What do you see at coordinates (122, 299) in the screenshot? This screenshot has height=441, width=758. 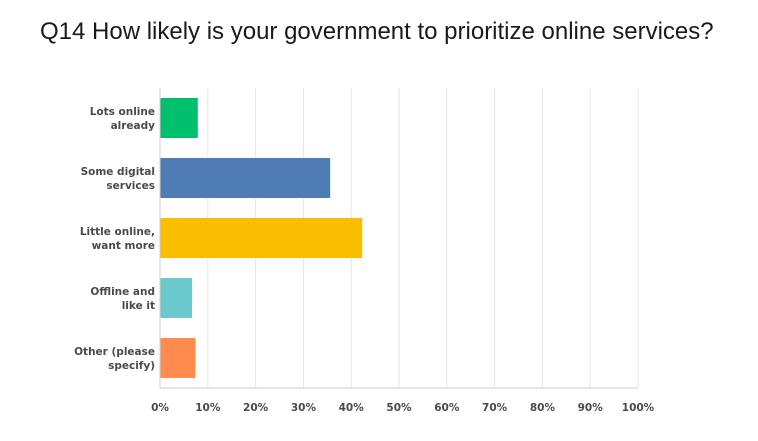 I see `category-label: Offline and like it` at bounding box center [122, 299].